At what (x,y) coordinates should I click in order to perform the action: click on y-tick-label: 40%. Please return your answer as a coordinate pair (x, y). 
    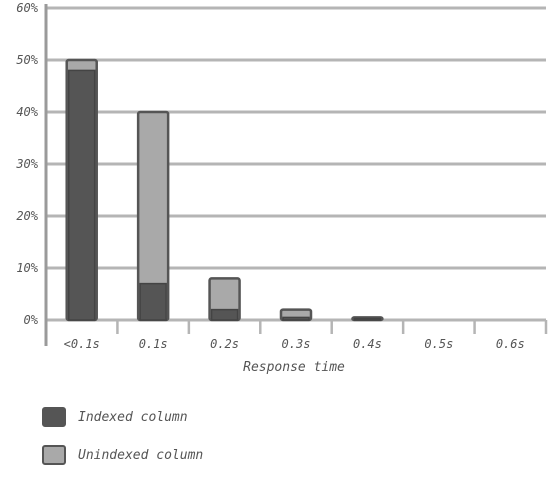
    Looking at the image, I should click on (27, 112).